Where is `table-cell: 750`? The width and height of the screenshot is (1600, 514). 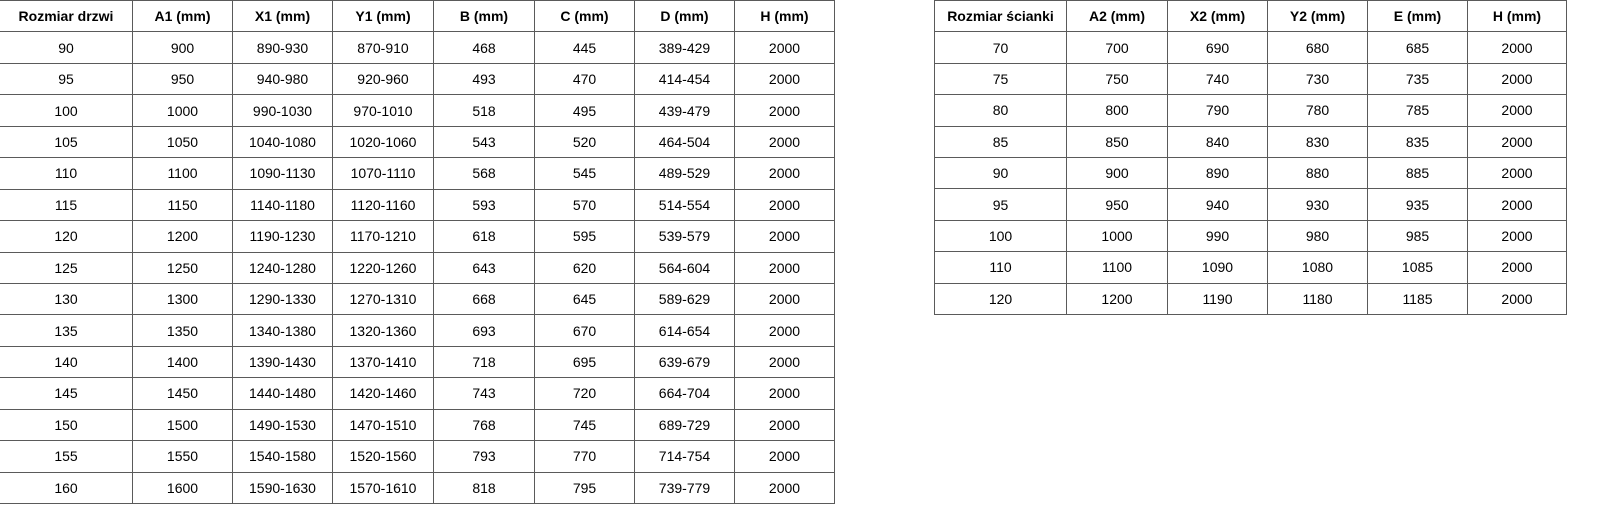
table-cell: 750 is located at coordinates (1117, 79).